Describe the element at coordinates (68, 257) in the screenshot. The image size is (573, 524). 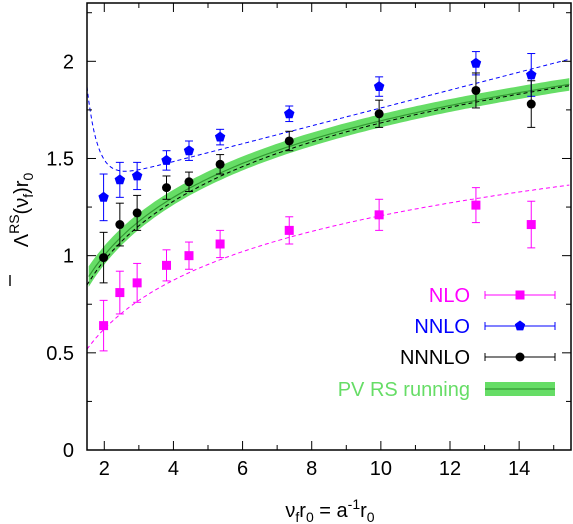
I see `y-tick-label: 1` at that location.